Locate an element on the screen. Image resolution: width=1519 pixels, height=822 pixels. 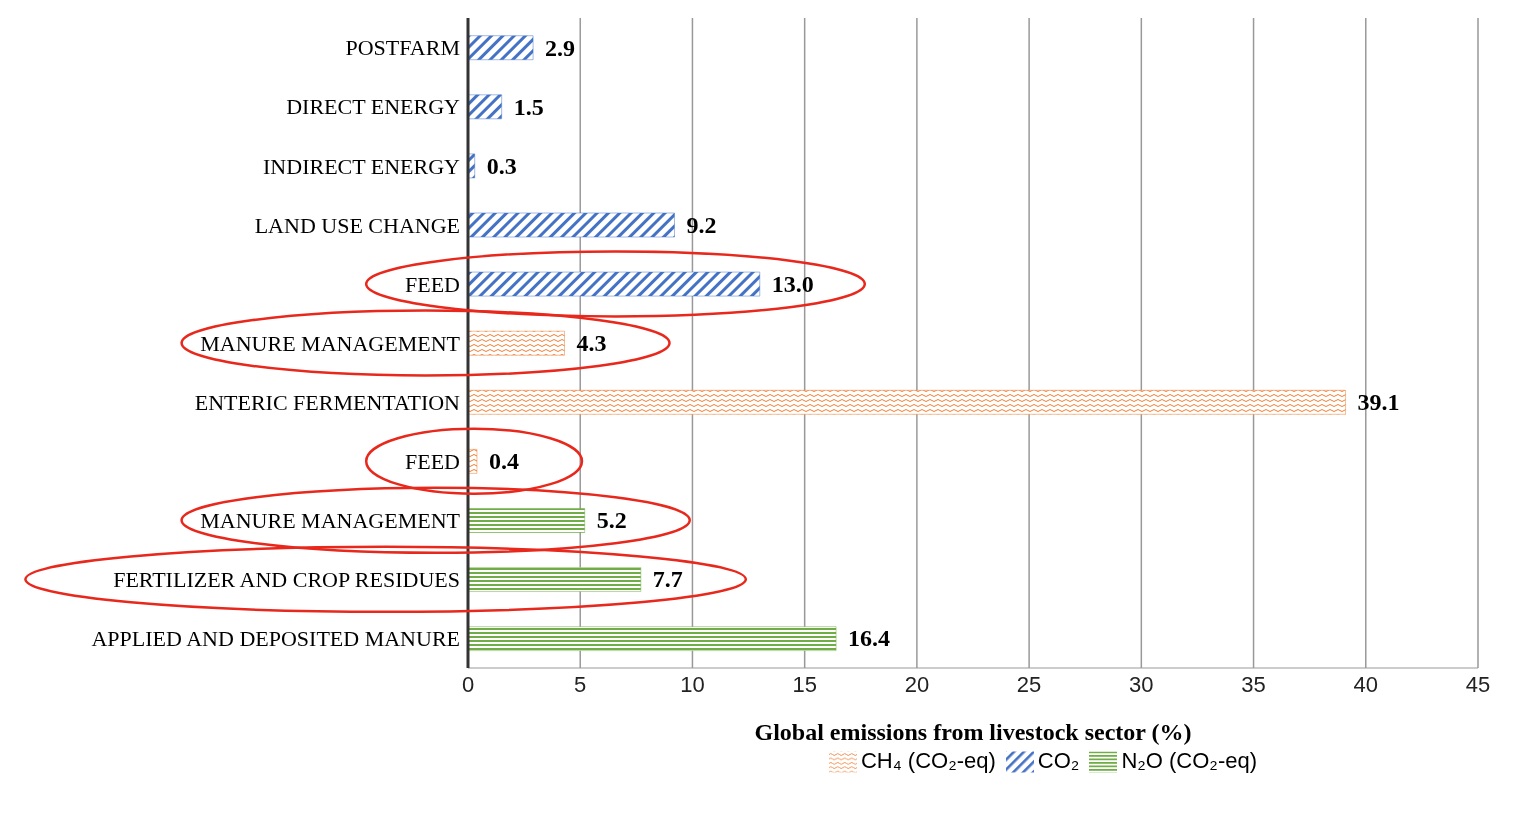
x-tick-label: 45 is located at coordinates (1478, 684).